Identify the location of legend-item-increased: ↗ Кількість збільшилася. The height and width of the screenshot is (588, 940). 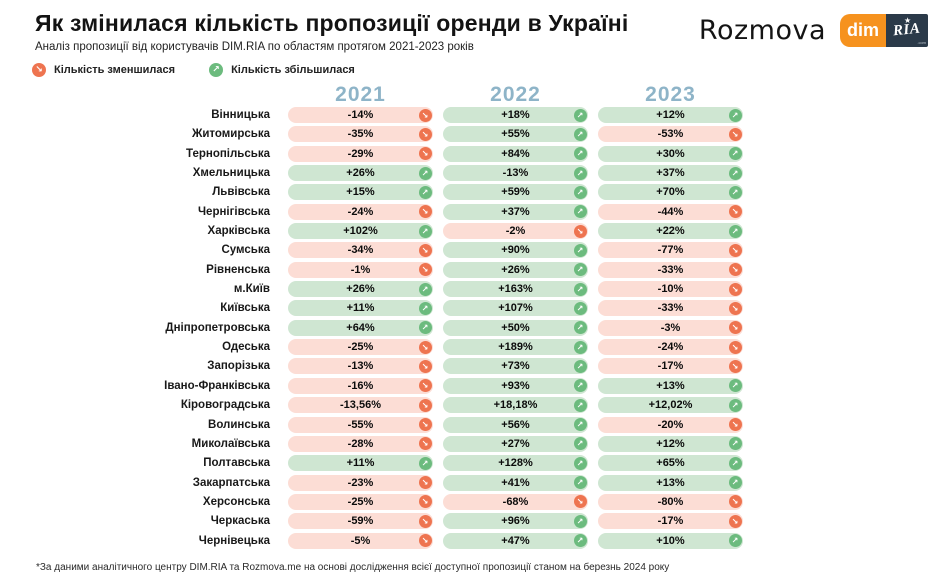
(282, 70).